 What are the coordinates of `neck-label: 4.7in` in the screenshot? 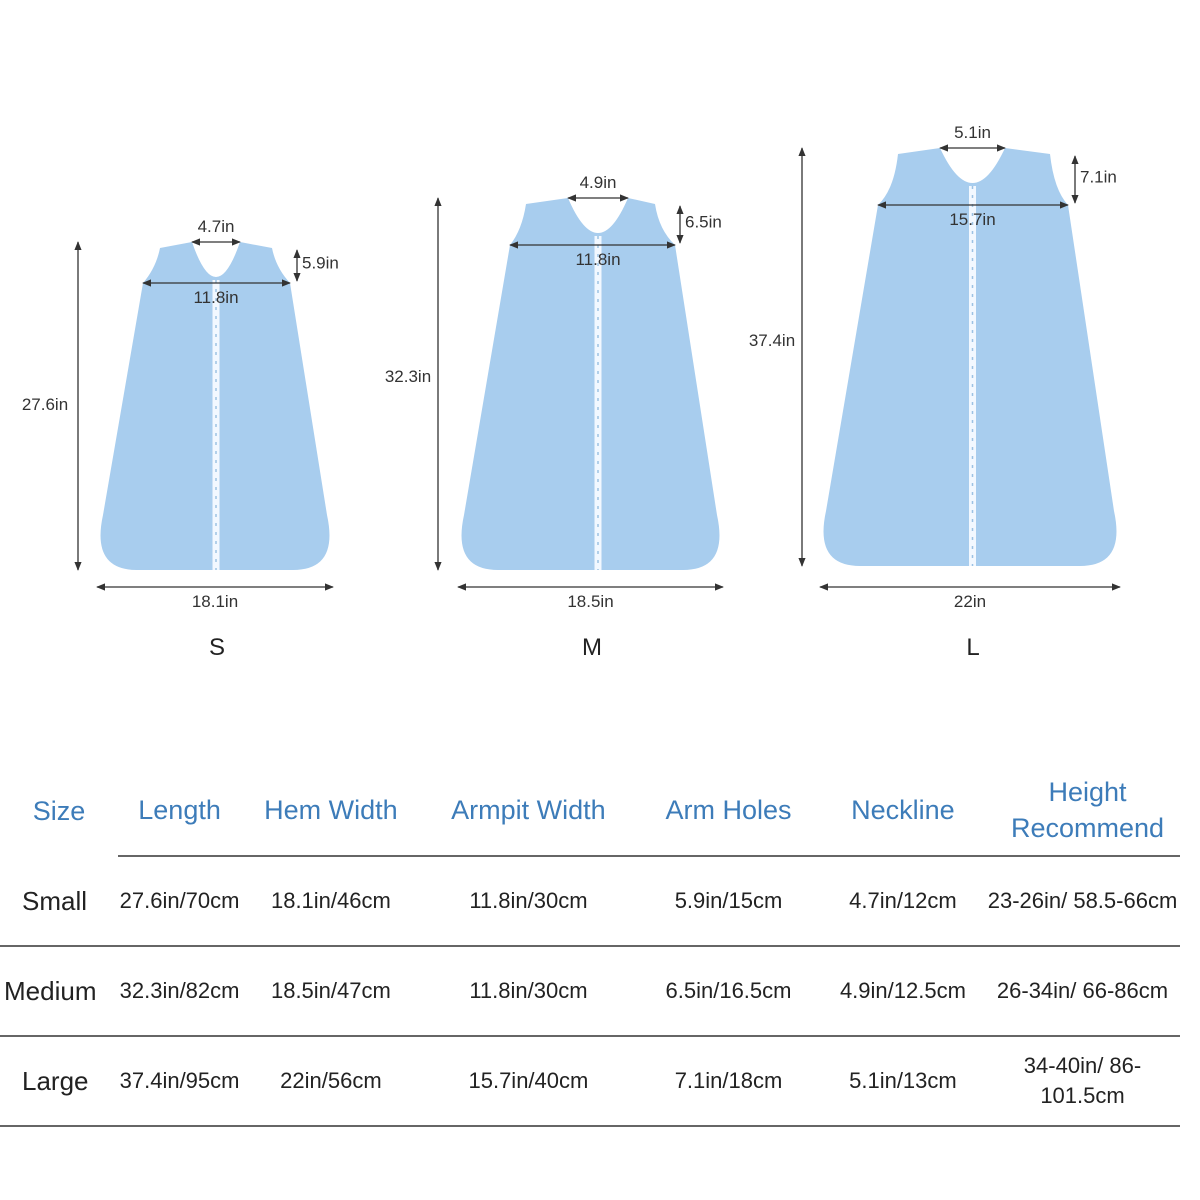 It's located at (216, 226).